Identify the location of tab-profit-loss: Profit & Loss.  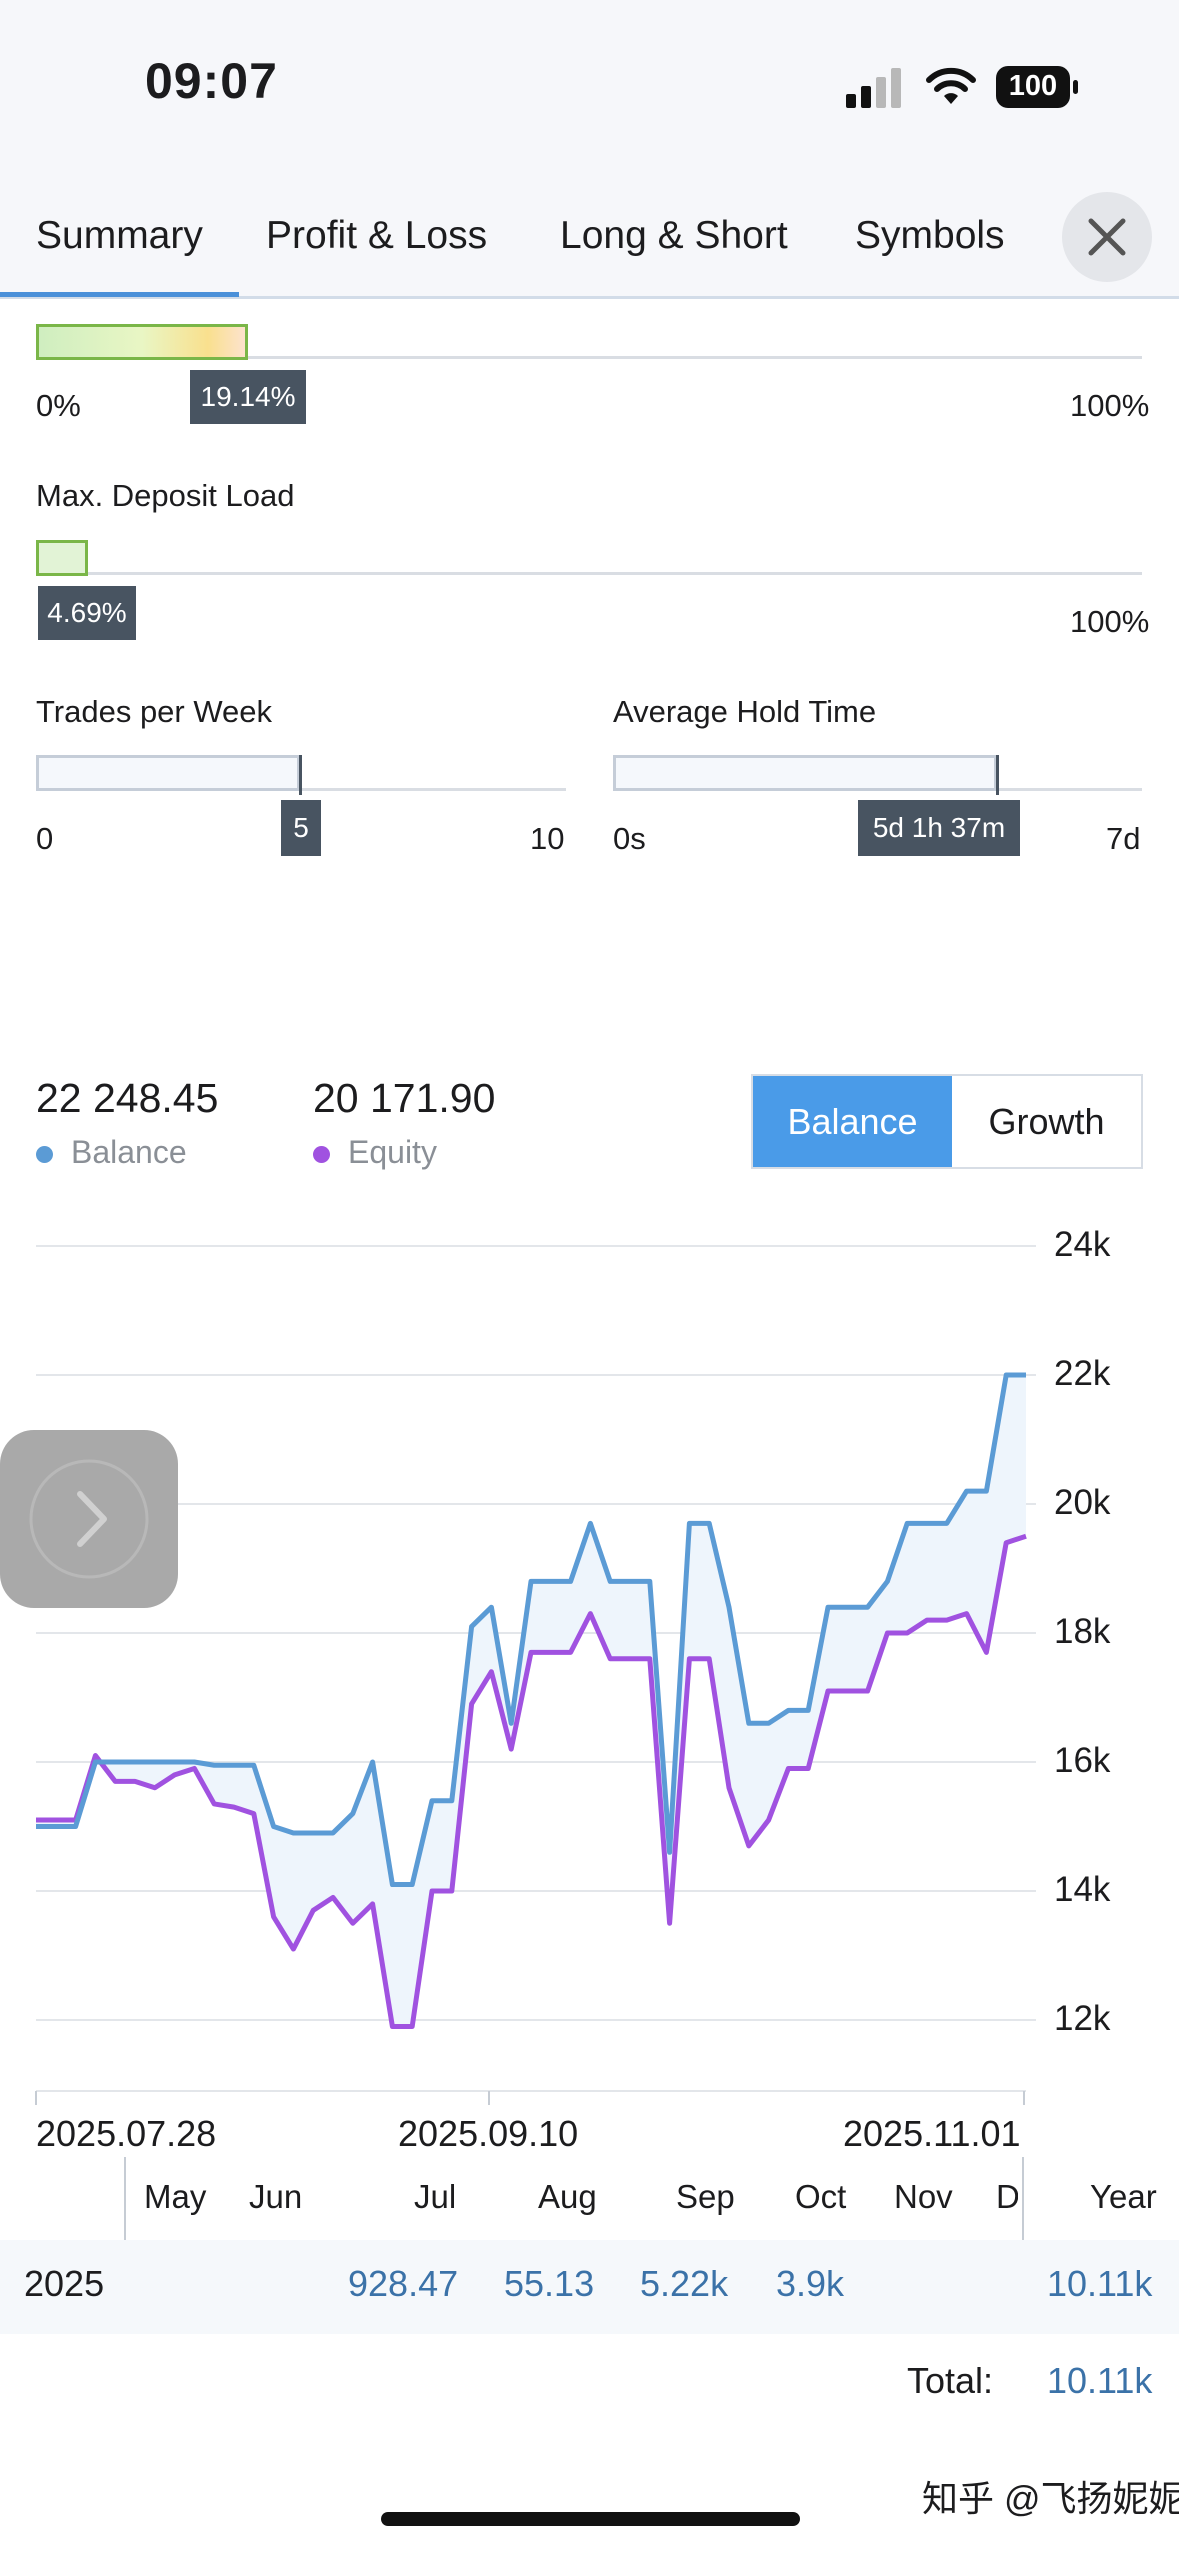
(377, 235).